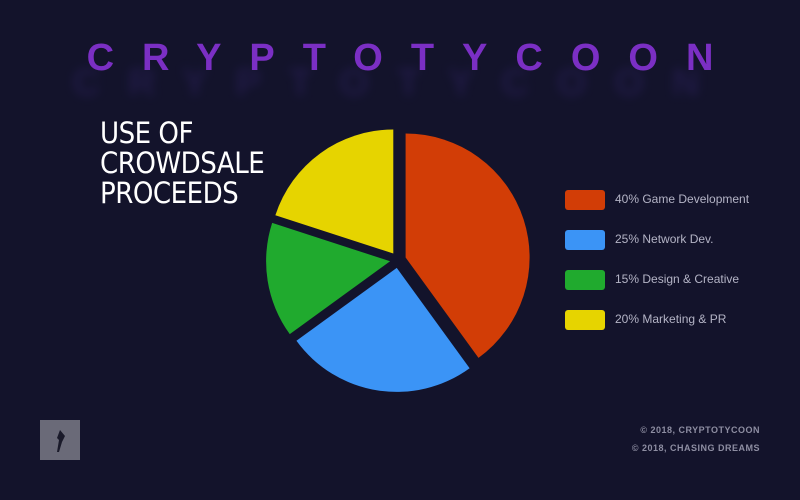 This screenshot has width=800, height=500. I want to click on chart-title: USE OF CROWDSALE PROCEEDS, so click(182, 163).